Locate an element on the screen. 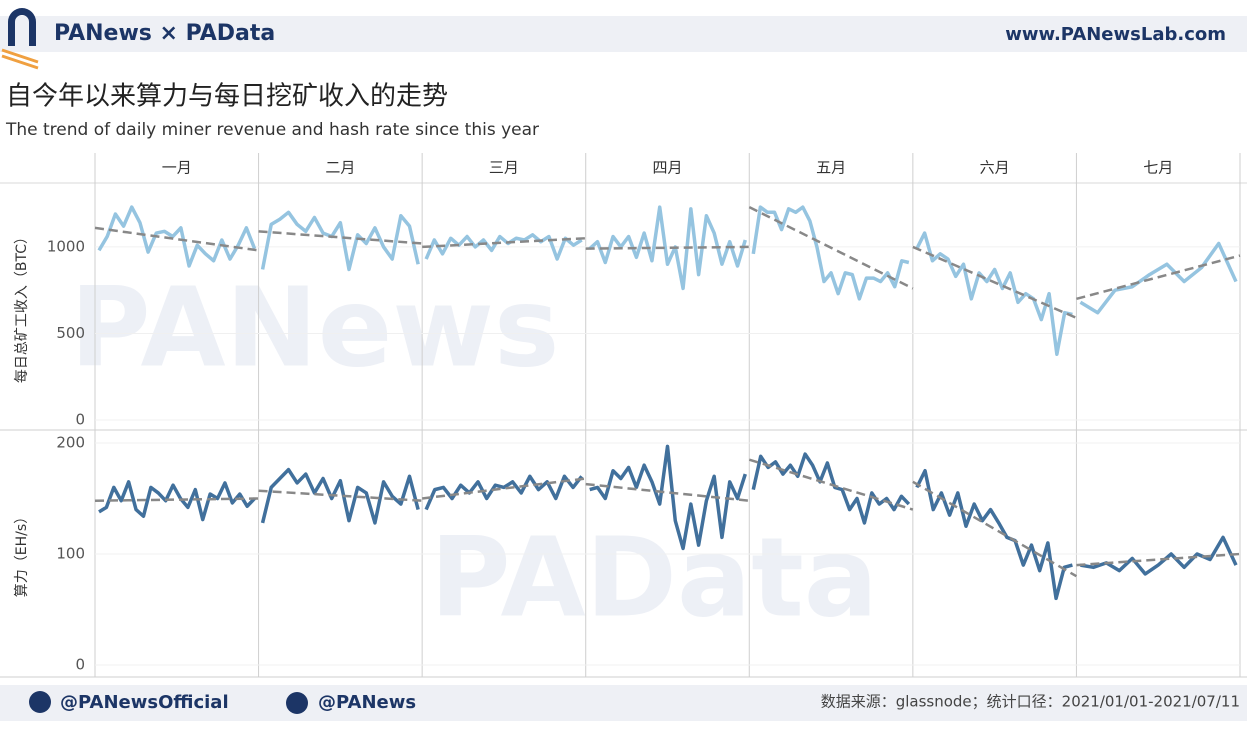  y-tick-label: 500 is located at coordinates (70, 333).